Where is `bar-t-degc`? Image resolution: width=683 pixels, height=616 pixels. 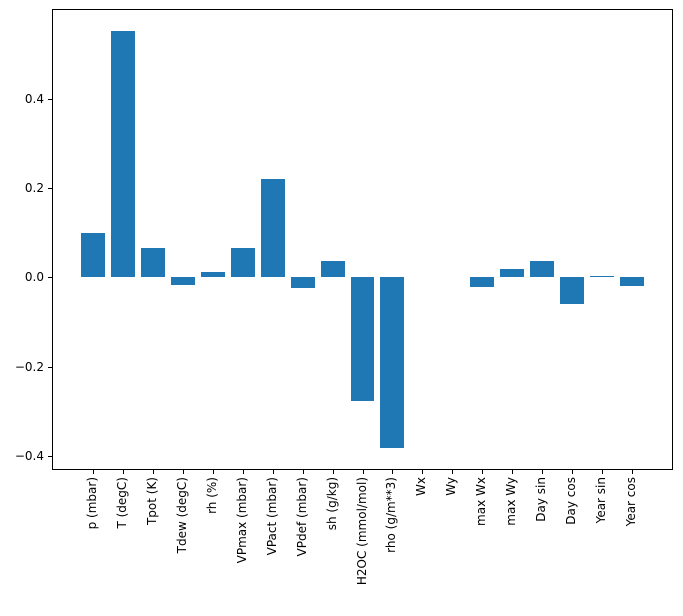 bar-t-degc is located at coordinates (123, 154).